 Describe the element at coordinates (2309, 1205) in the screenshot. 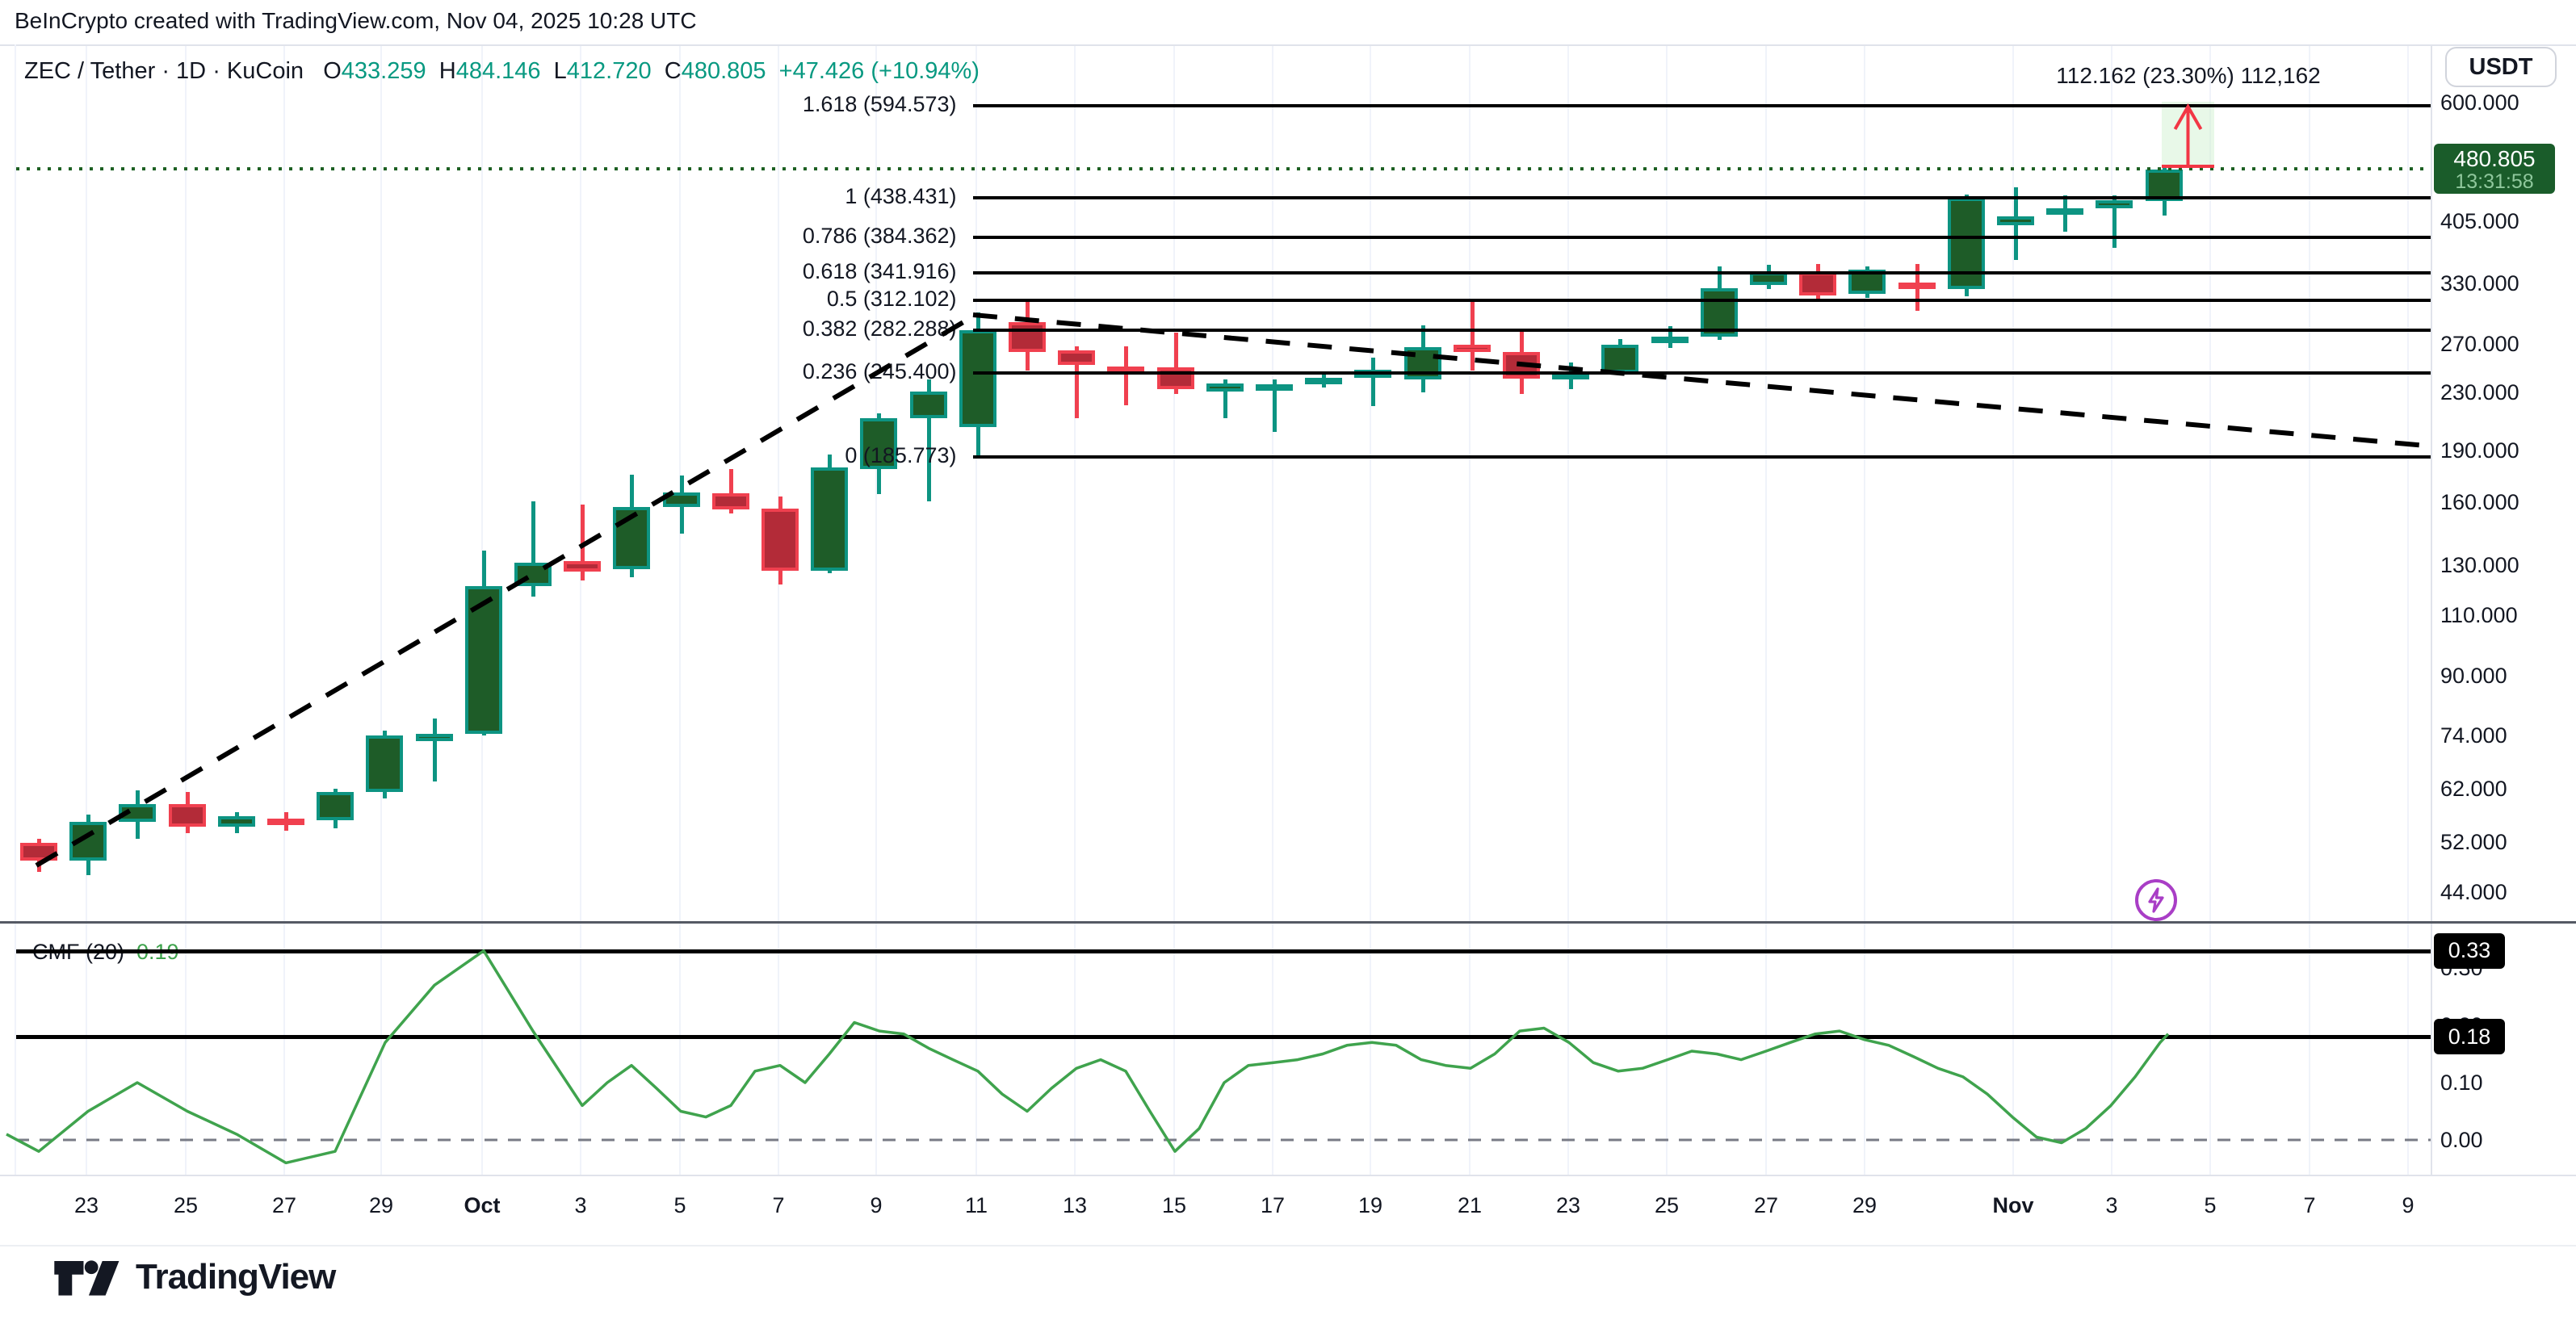

I see `time-axis-label: 7` at that location.